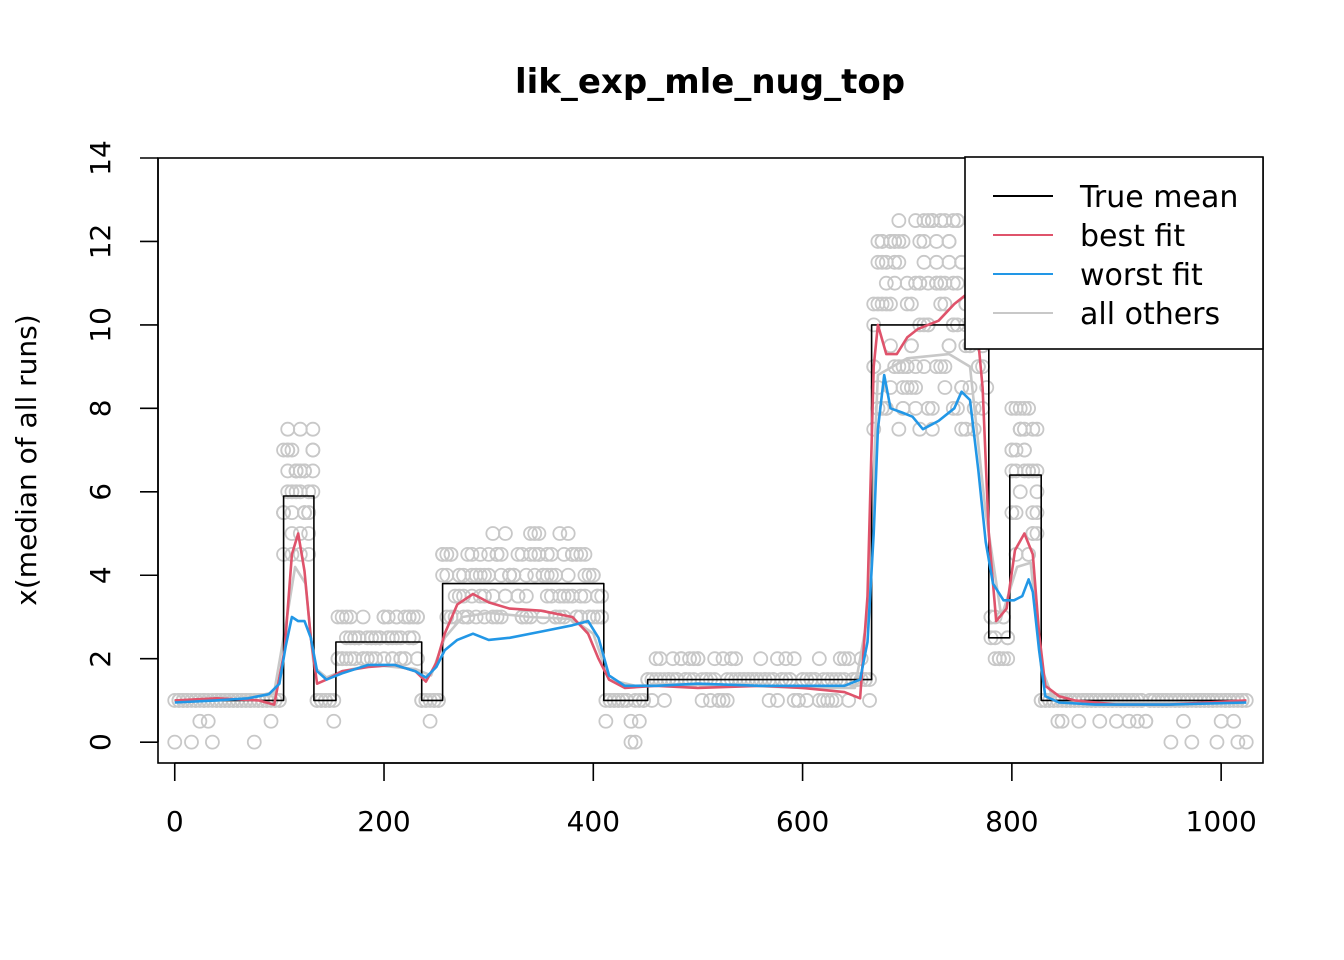 Image resolution: width=1344 pixels, height=960 pixels. I want to click on x-tick-label: 1000, so click(1221, 821).